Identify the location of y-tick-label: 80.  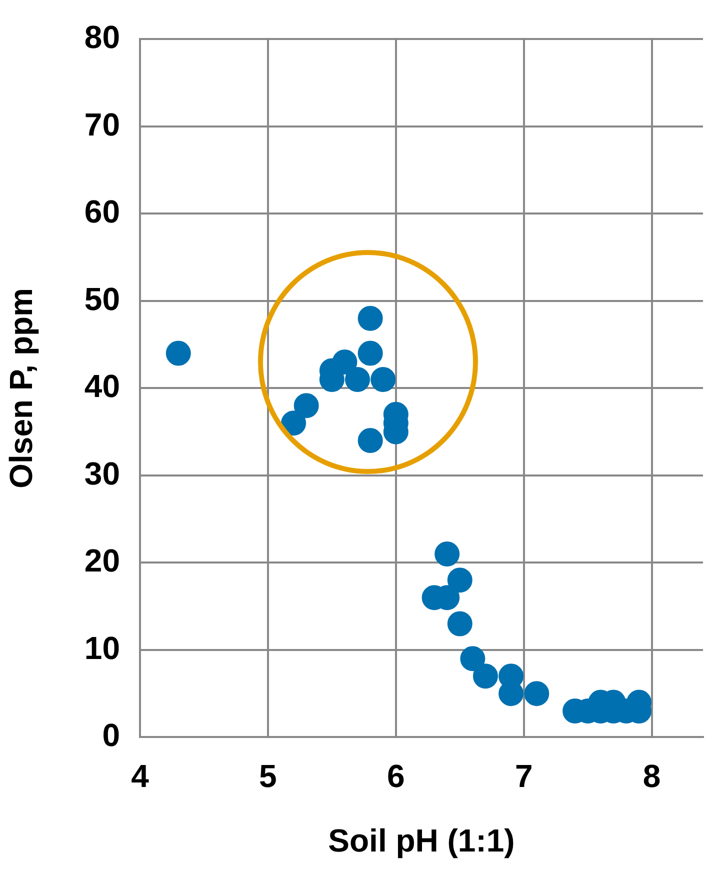
(102, 37).